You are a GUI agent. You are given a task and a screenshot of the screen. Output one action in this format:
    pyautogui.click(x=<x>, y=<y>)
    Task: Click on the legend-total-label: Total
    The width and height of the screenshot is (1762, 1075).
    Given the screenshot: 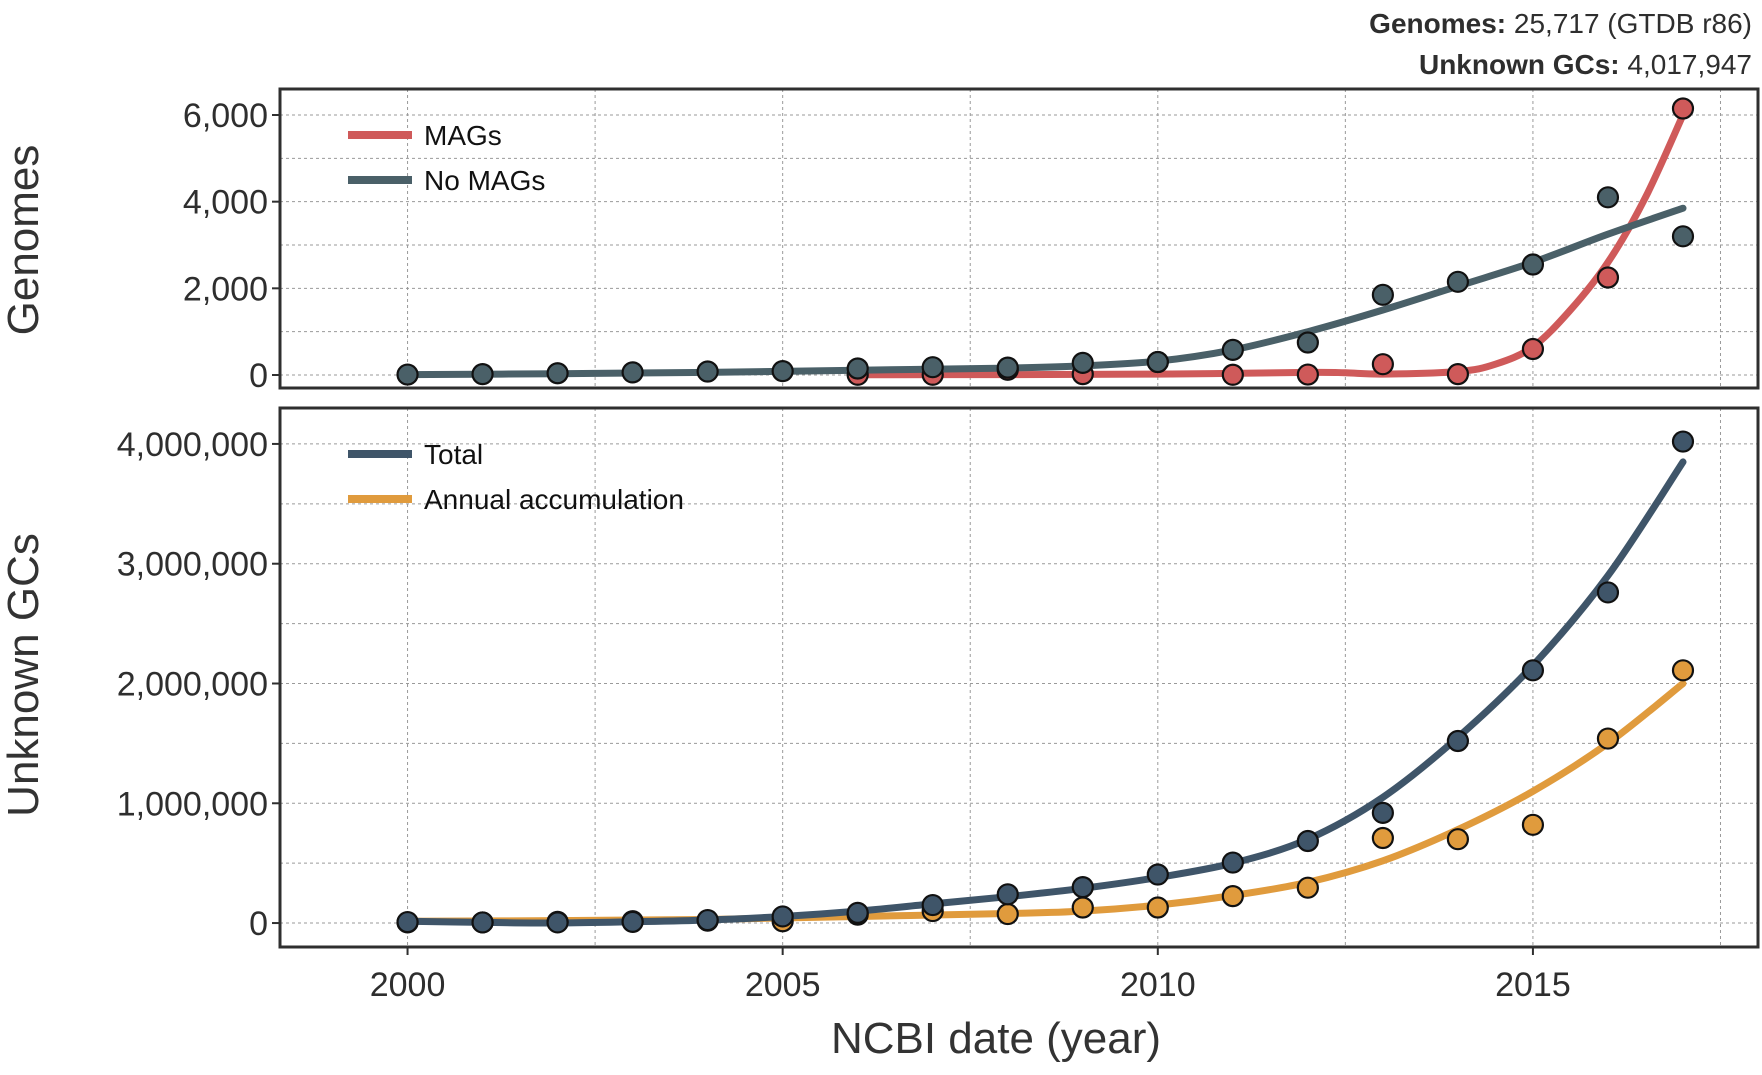 What is the action you would take?
    pyautogui.click(x=453, y=454)
    